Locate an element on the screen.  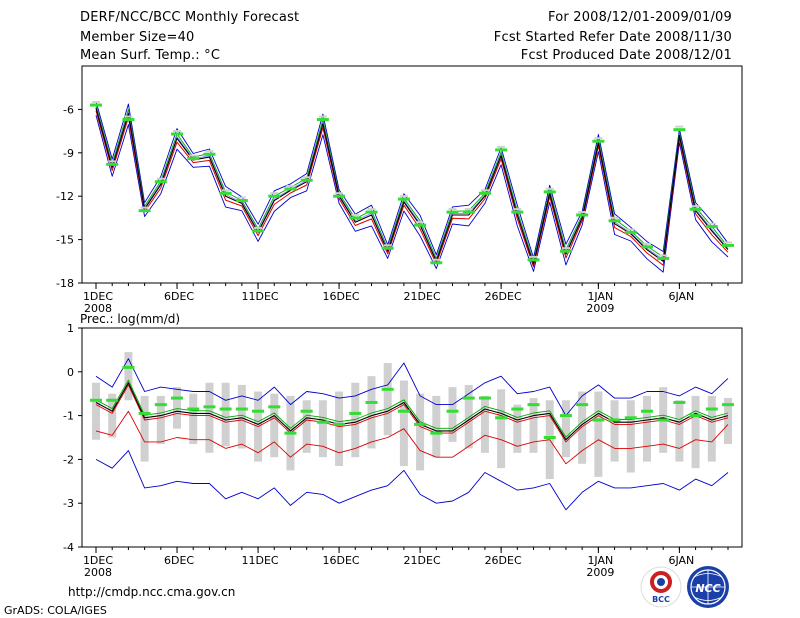
ensemble-mean-line is located at coordinates (412, 411).